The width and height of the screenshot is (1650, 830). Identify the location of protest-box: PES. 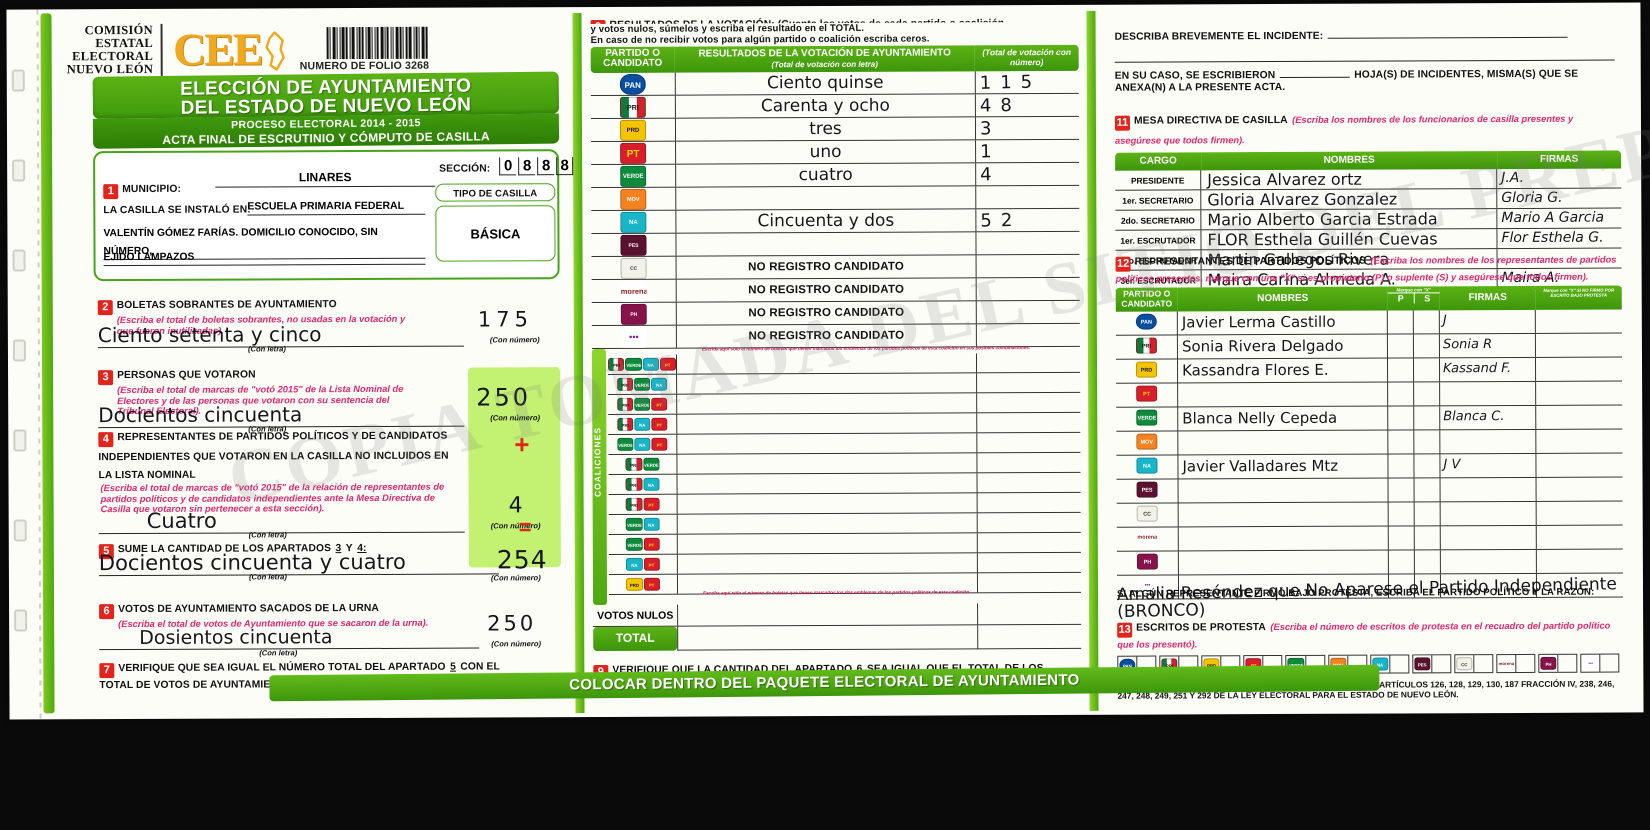
(1432, 664).